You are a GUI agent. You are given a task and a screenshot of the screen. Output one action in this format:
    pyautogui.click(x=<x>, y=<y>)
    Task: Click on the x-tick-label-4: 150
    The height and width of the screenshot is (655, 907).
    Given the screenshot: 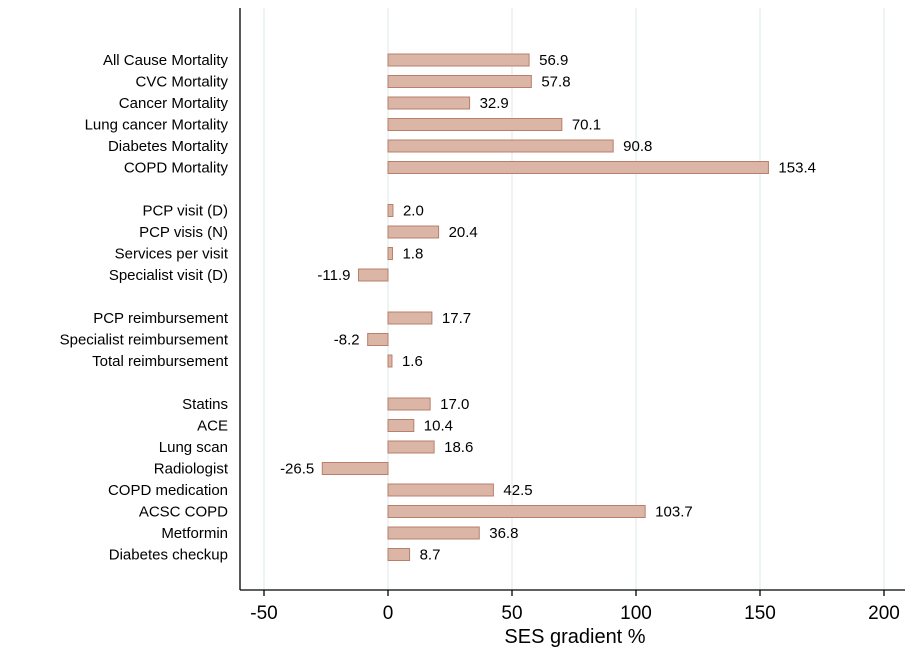 What is the action you would take?
    pyautogui.click(x=760, y=613)
    